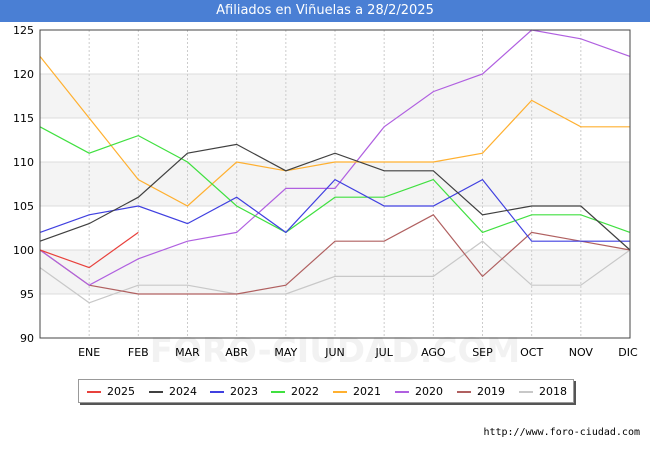  What do you see at coordinates (305, 391) in the screenshot?
I see `legend-label: 2022` at bounding box center [305, 391].